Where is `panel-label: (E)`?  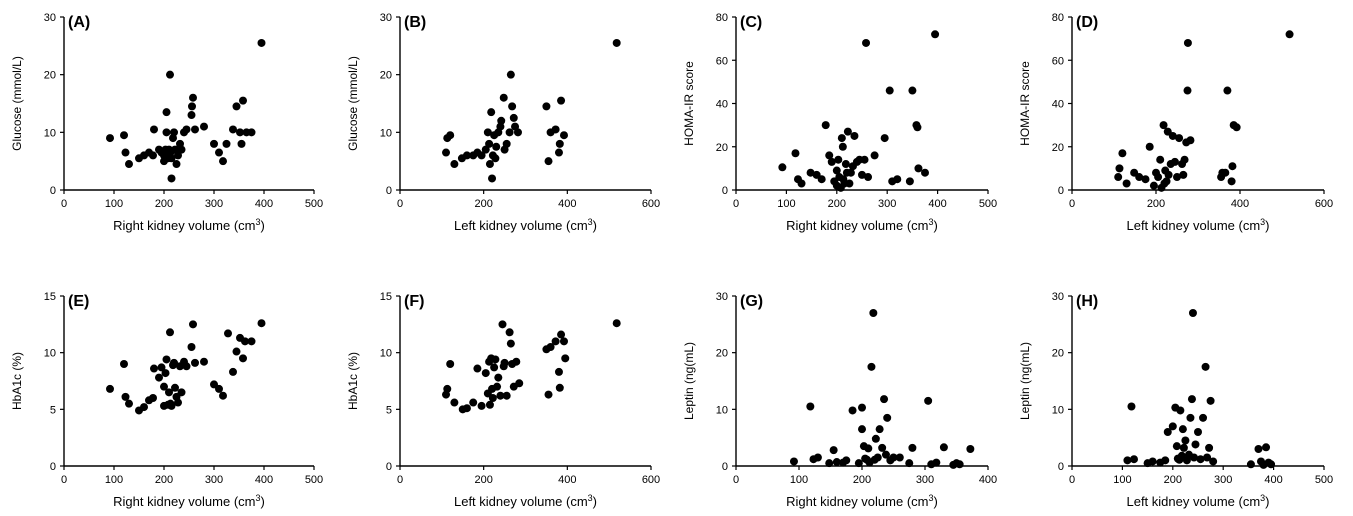 panel-label: (E) is located at coordinates (78, 301).